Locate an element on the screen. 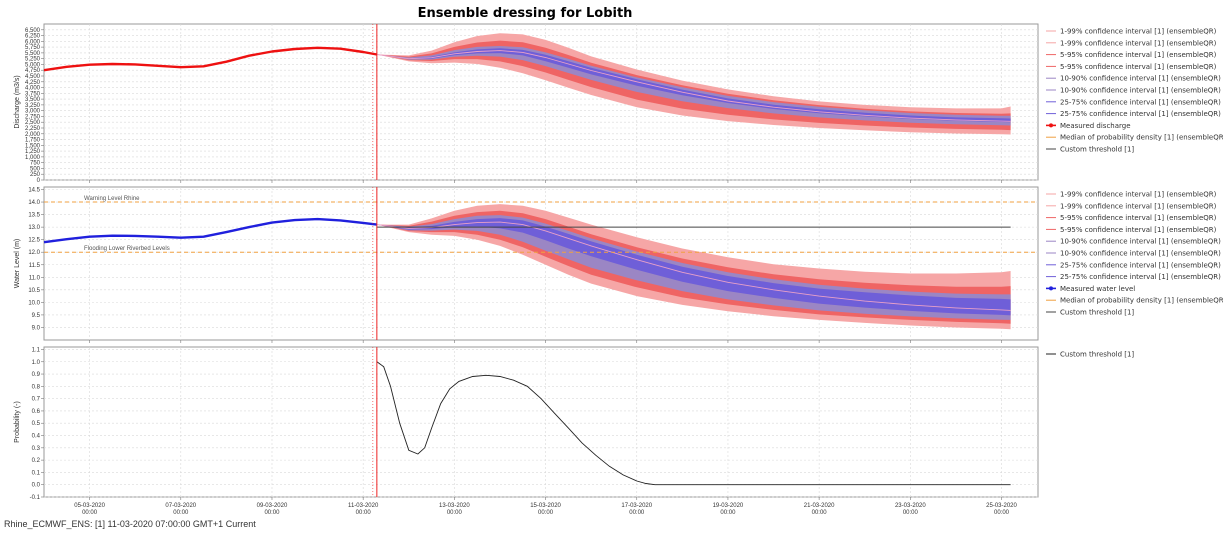 This screenshot has height=539, width=1223. y-tick-label: 1,750 is located at coordinates (33, 141).